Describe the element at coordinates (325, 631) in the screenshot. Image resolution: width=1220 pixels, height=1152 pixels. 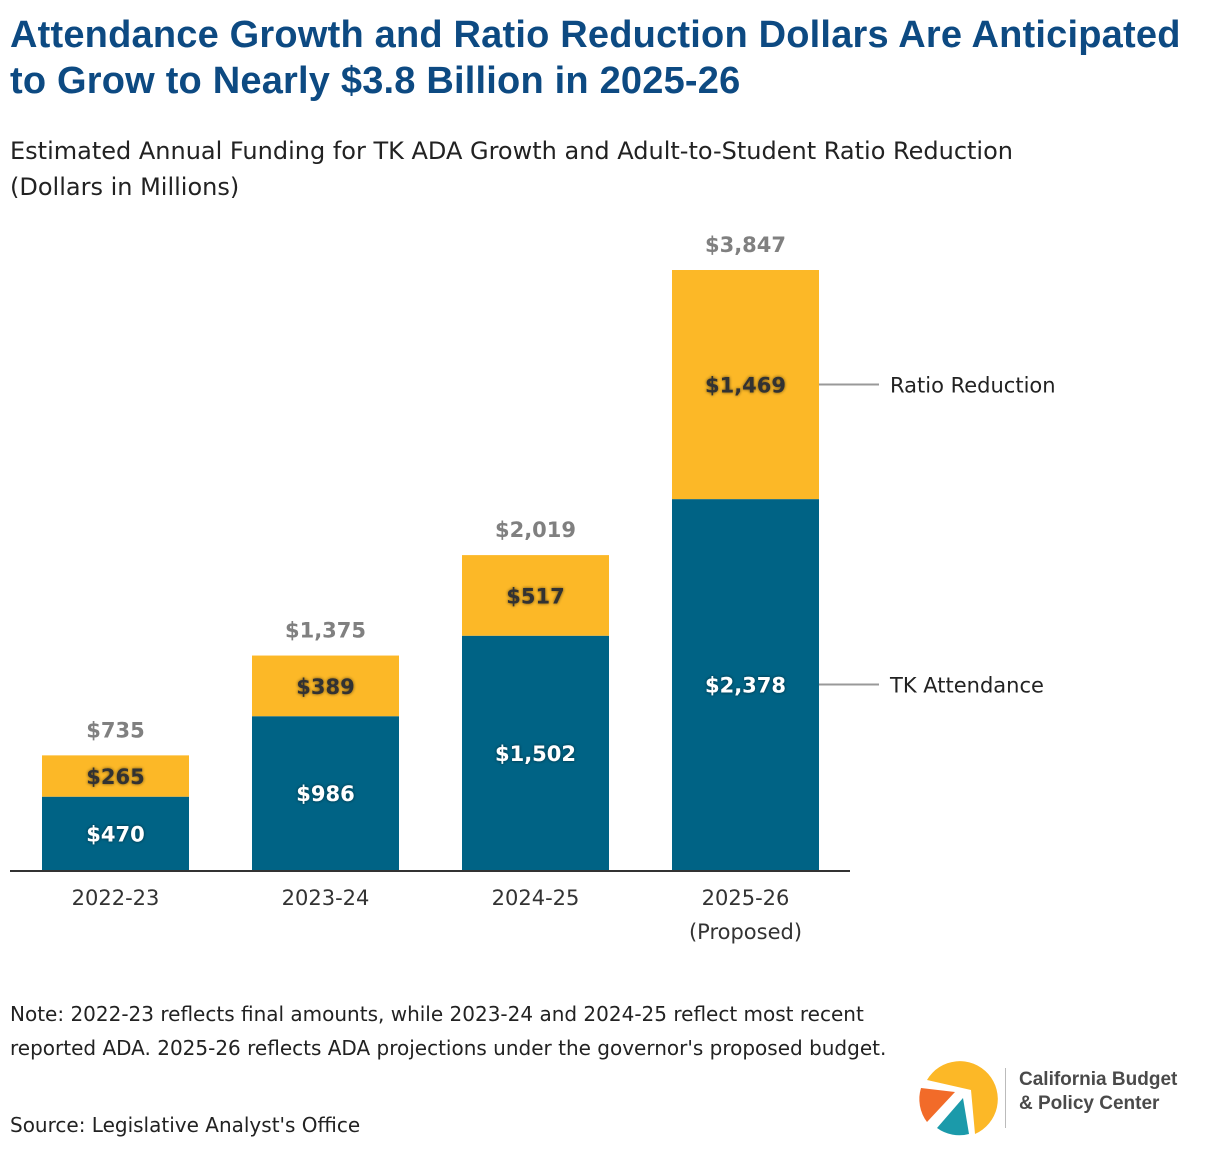
I see `total-label-2023-24: $1,375` at that location.